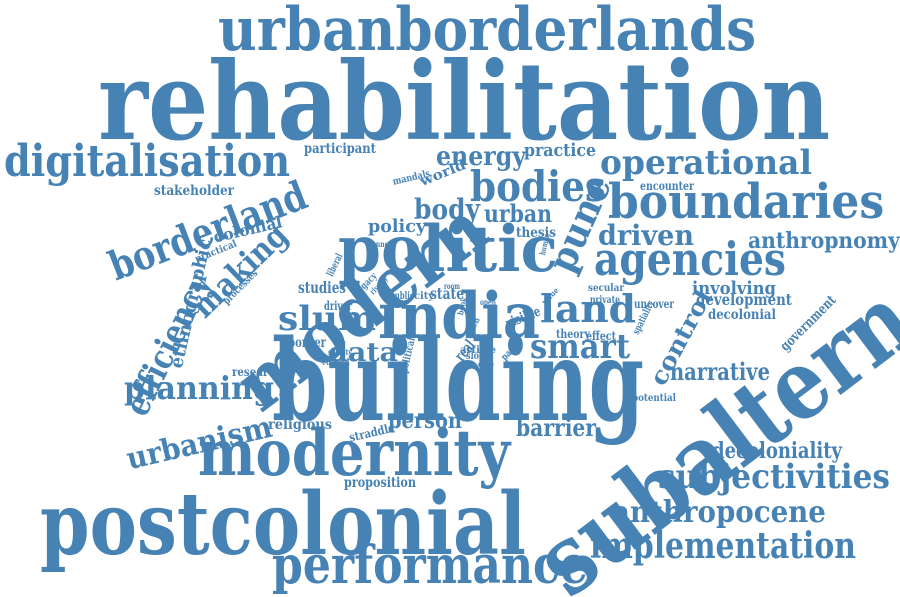 This screenshot has height=597, width=900. What do you see at coordinates (536, 233) in the screenshot?
I see `word-thesis: thesis` at bounding box center [536, 233].